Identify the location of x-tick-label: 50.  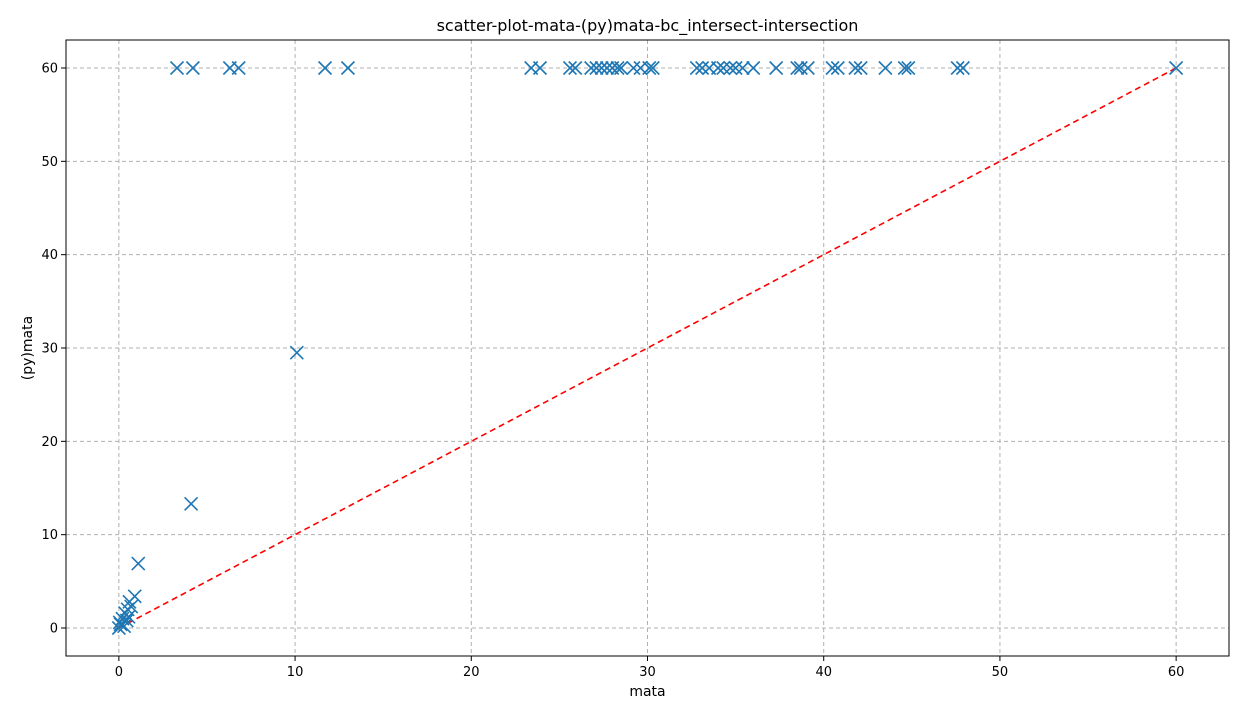
(1000, 672).